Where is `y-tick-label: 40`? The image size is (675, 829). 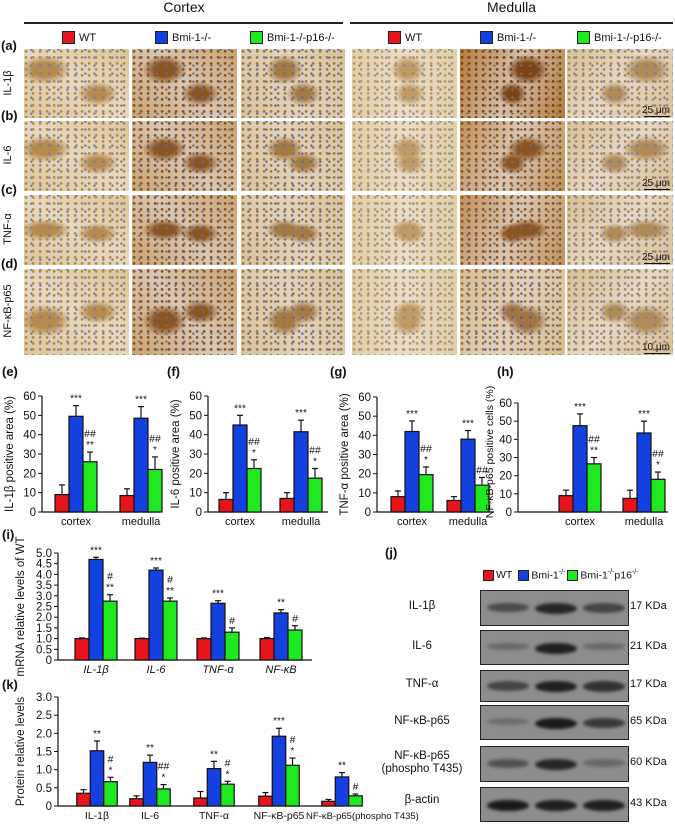
y-tick-label: 40 is located at coordinates (364, 436).